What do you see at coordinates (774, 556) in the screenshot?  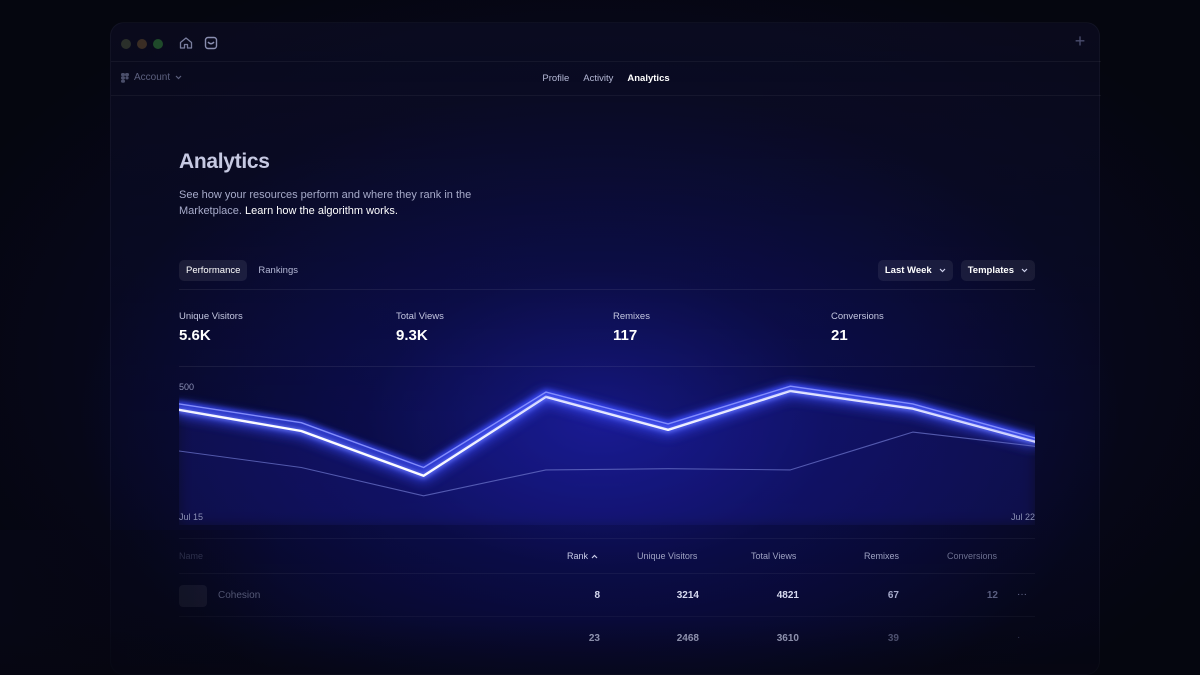 I see `column-header-total-views: Total Views` at bounding box center [774, 556].